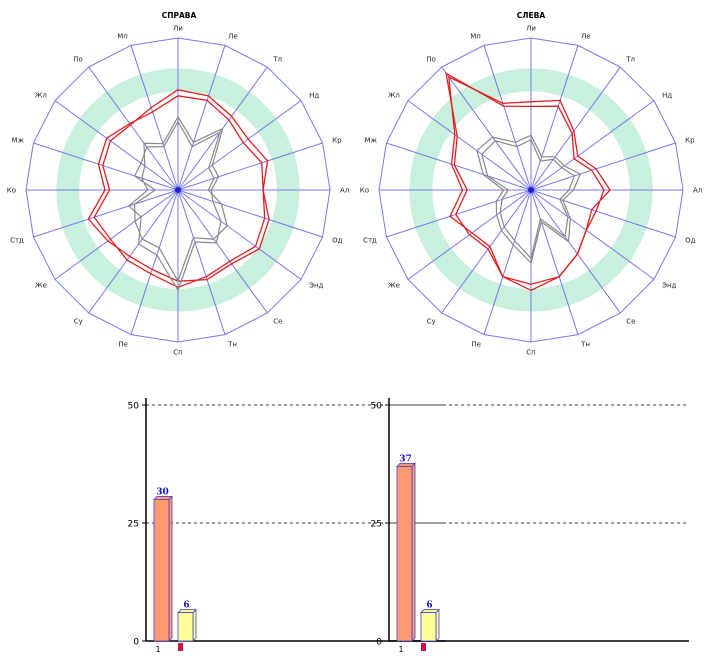 This screenshot has width=705, height=664. Describe the element at coordinates (405, 459) in the screenshot. I see `bar-value-label: 37` at that location.